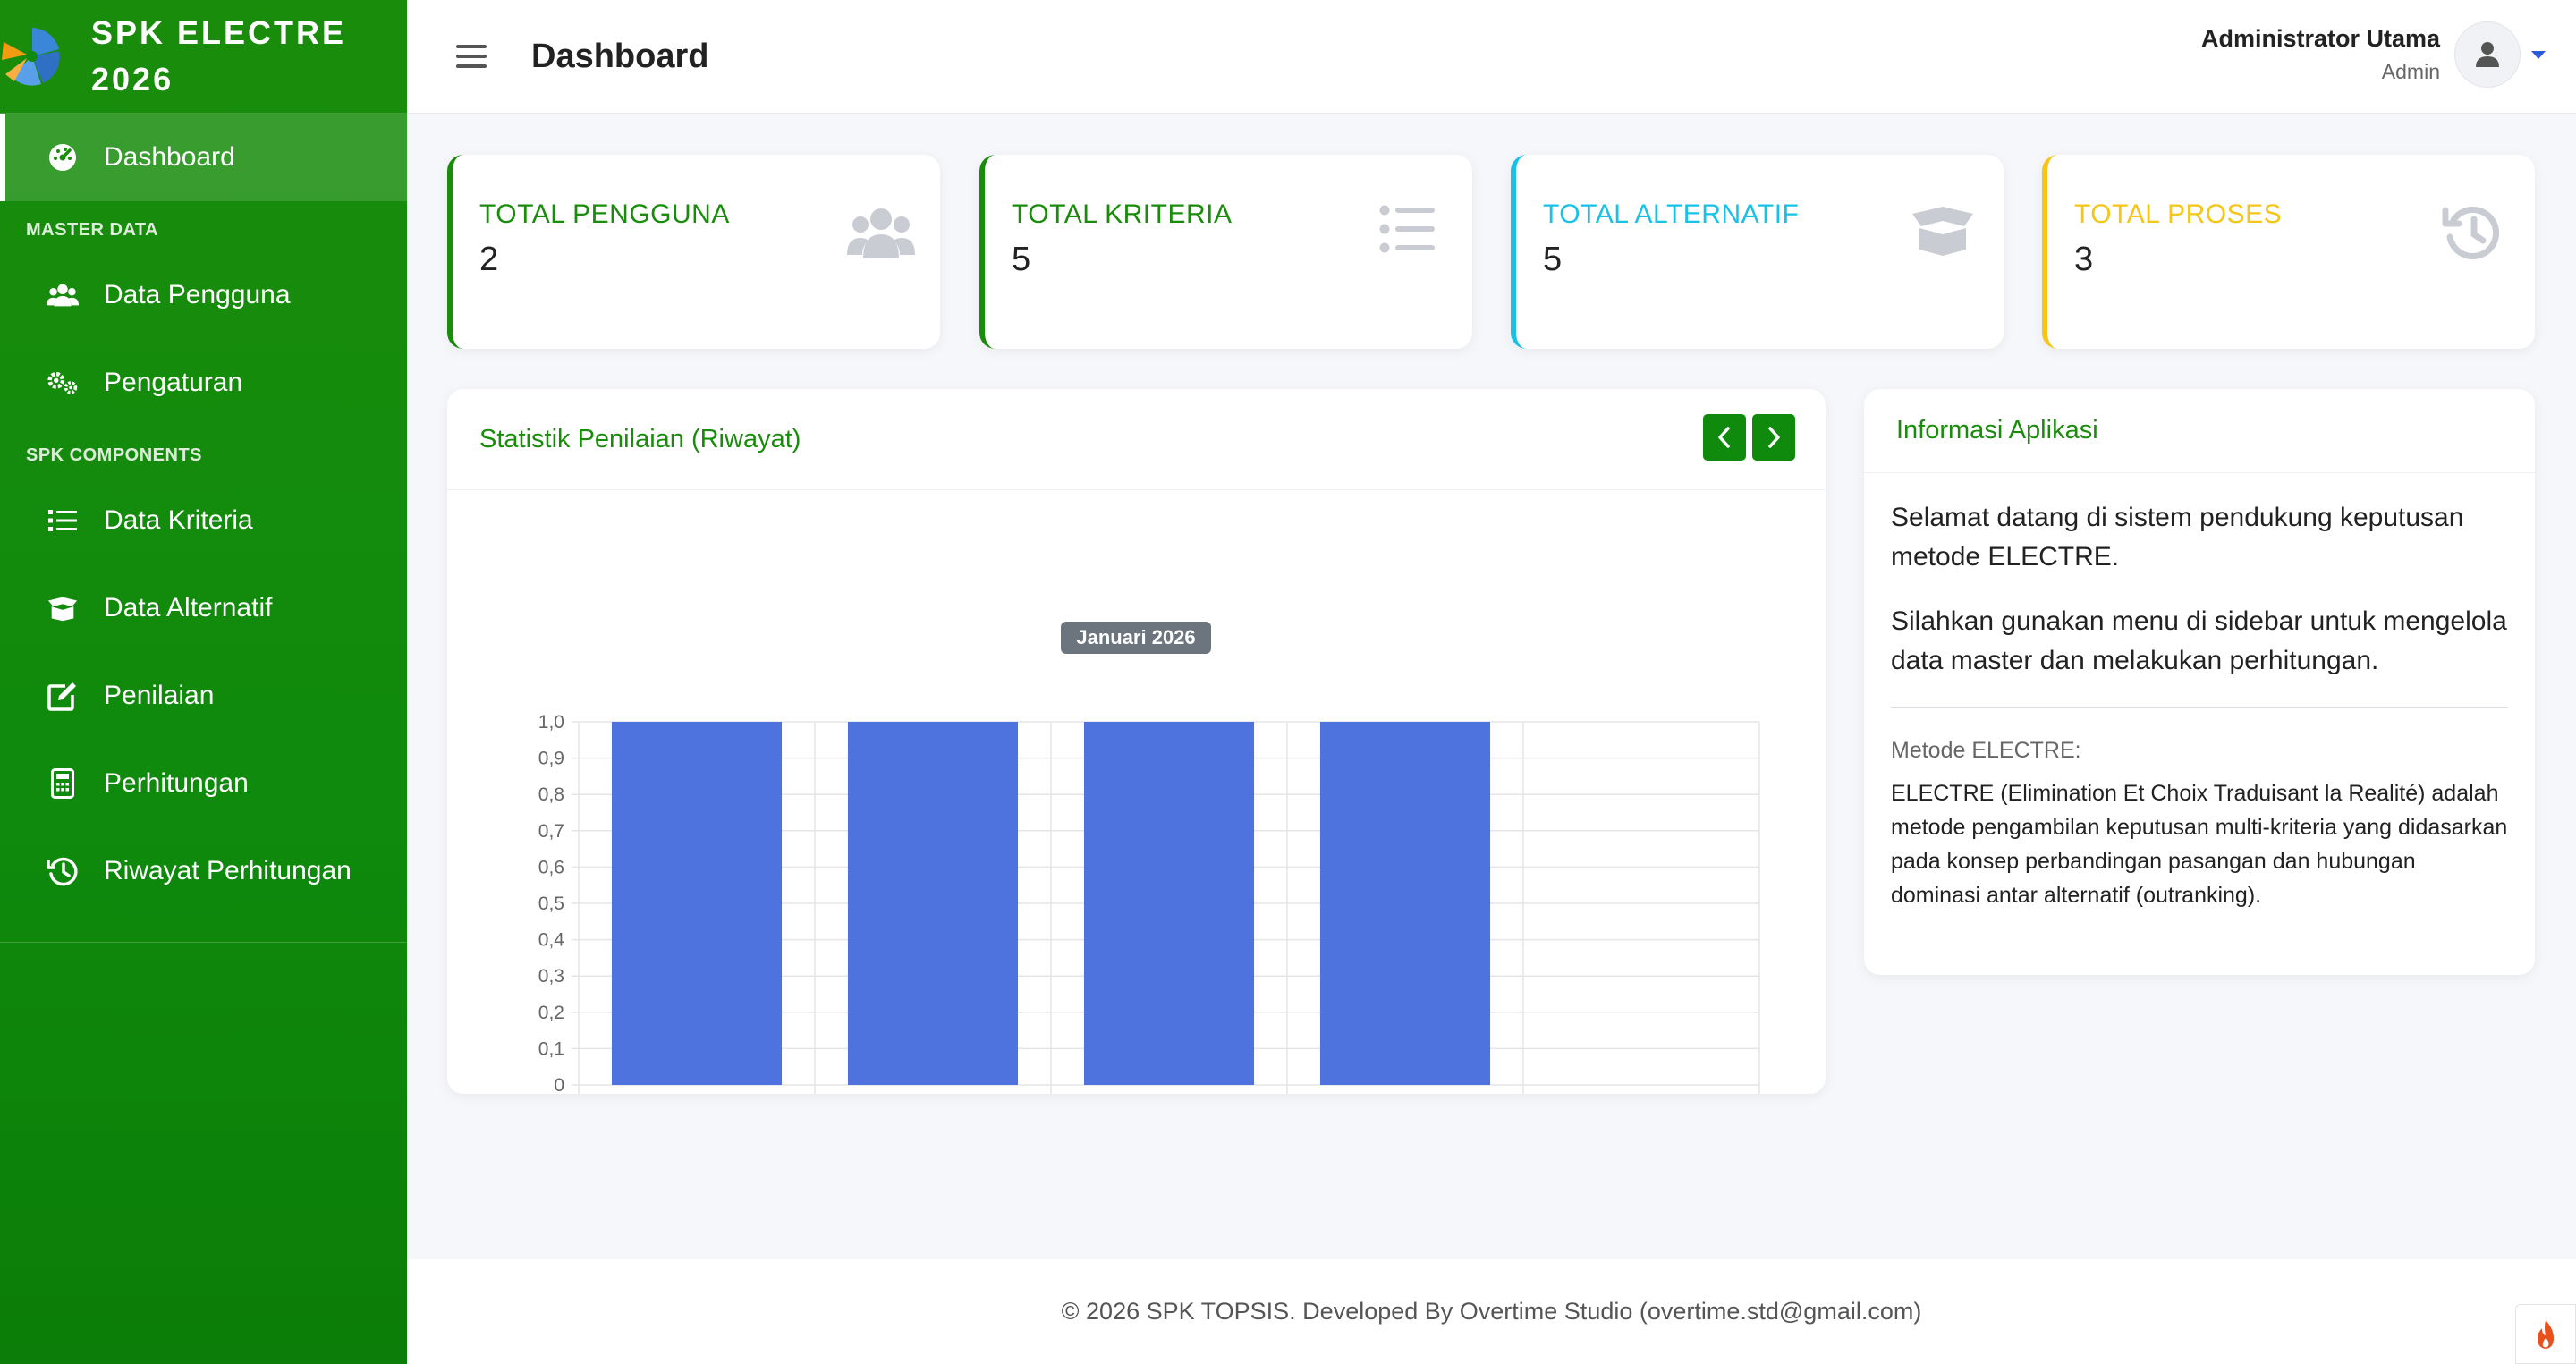 The width and height of the screenshot is (2576, 1364). Describe the element at coordinates (1122, 214) in the screenshot. I see `stat-label: TOTAL KRITERIA` at that location.